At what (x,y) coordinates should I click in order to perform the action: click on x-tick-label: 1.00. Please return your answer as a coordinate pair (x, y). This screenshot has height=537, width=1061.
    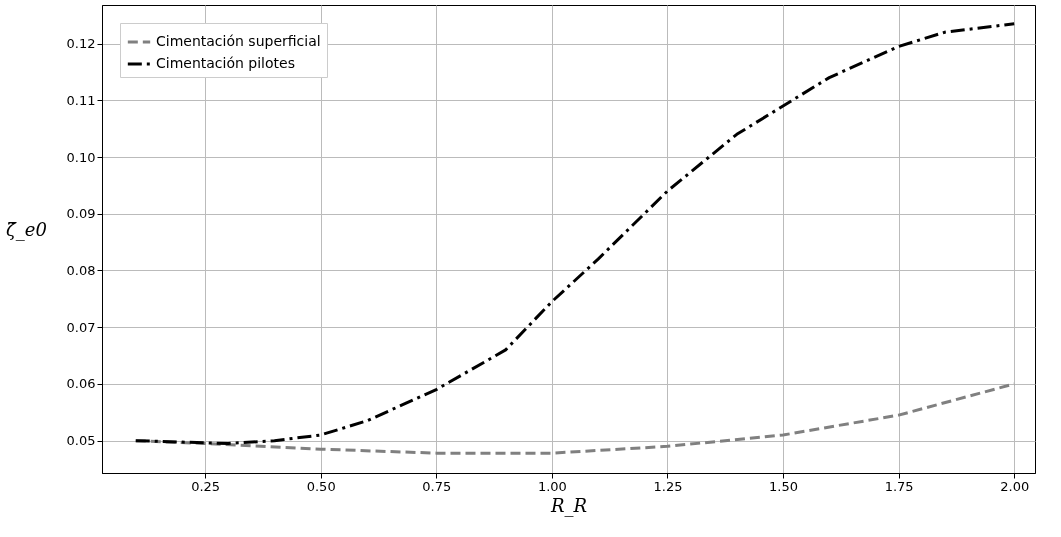
    Looking at the image, I should click on (552, 486).